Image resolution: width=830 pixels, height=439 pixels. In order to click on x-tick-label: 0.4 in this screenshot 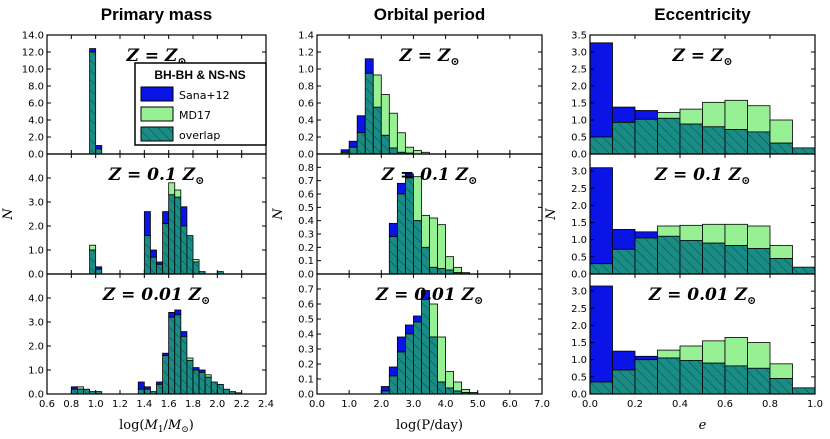, I will do `click(680, 404)`.